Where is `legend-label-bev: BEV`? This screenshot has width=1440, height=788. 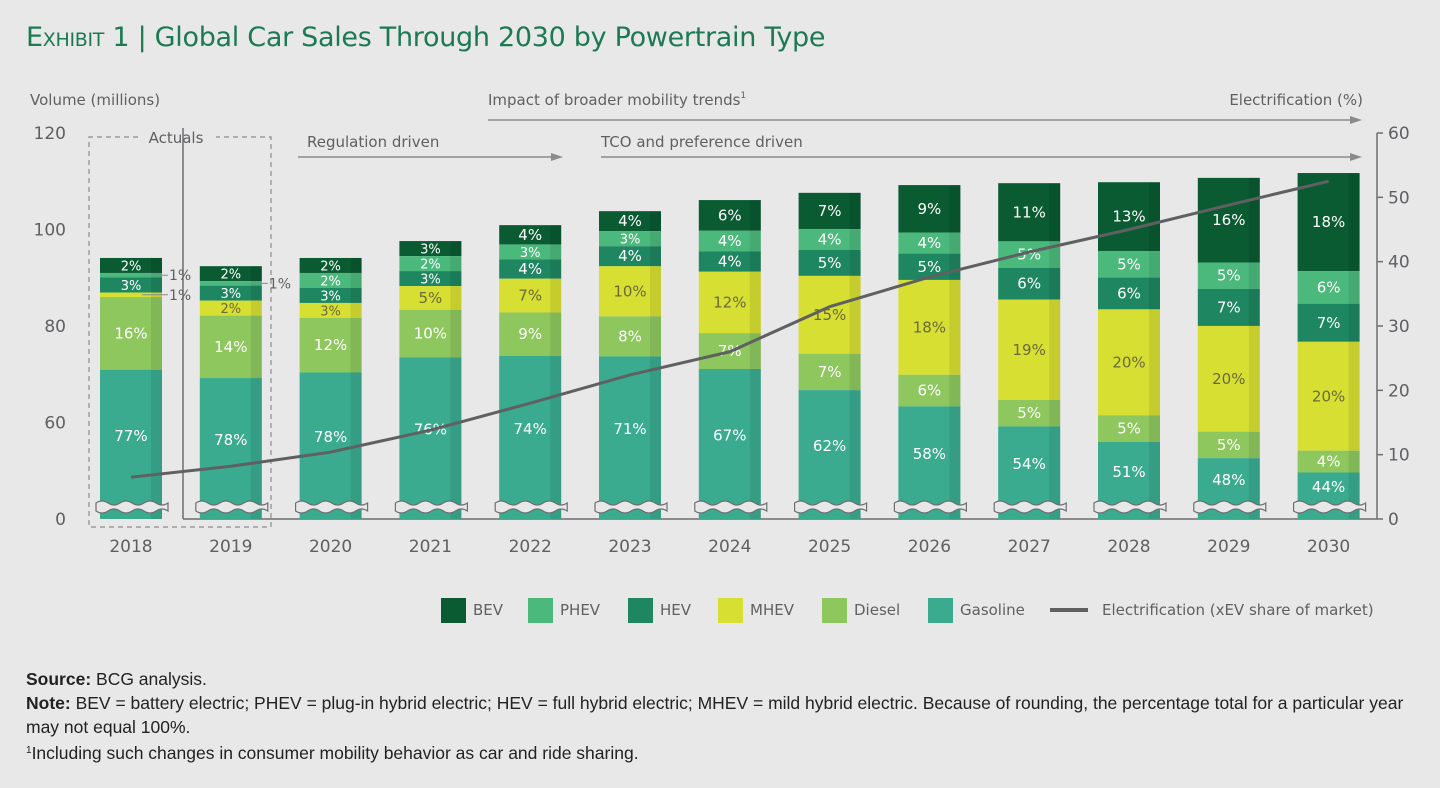 legend-label-bev: BEV is located at coordinates (488, 610).